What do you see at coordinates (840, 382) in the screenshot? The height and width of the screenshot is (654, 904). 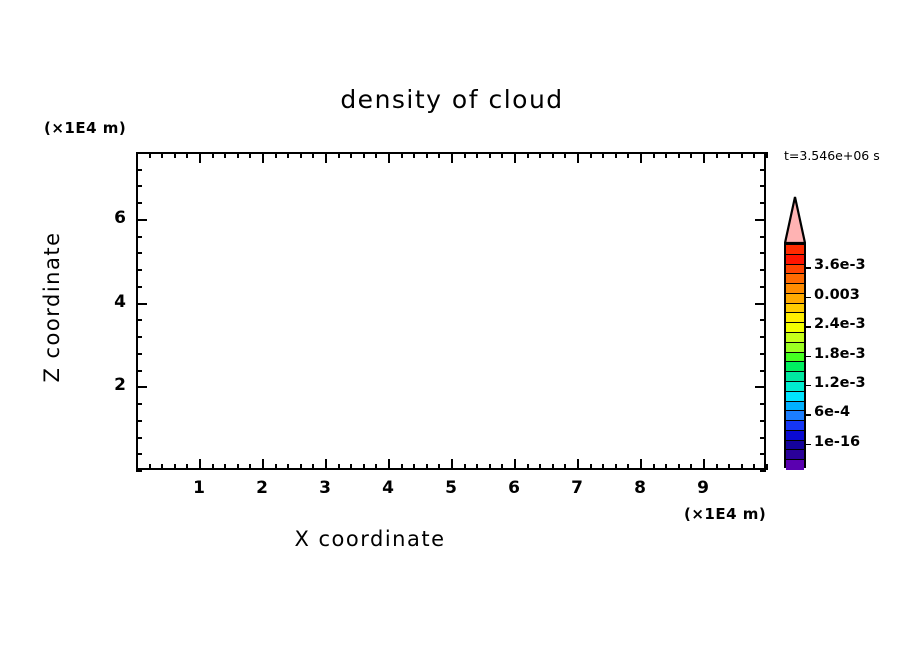 I see `colorbar-tick-label: 1.2e-3` at bounding box center [840, 382].